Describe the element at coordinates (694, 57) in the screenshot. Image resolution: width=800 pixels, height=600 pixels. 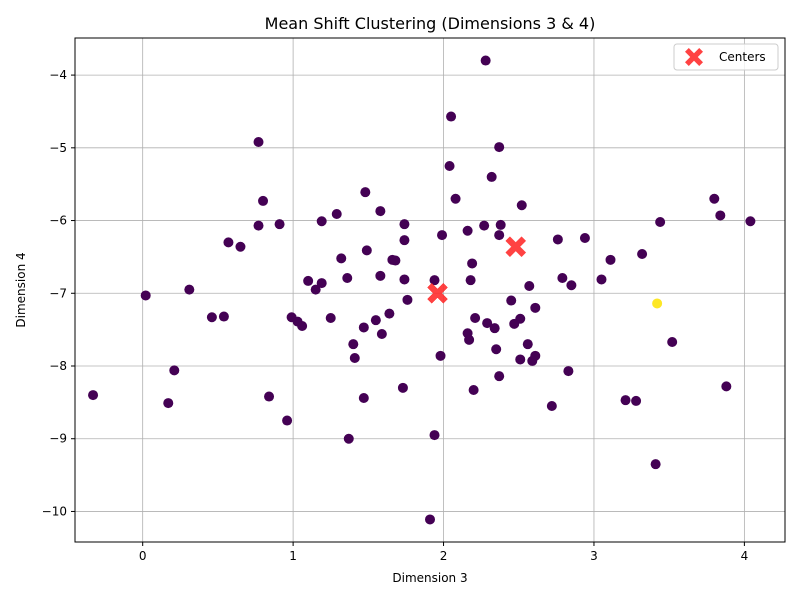
I see `legend-center-marker` at that location.